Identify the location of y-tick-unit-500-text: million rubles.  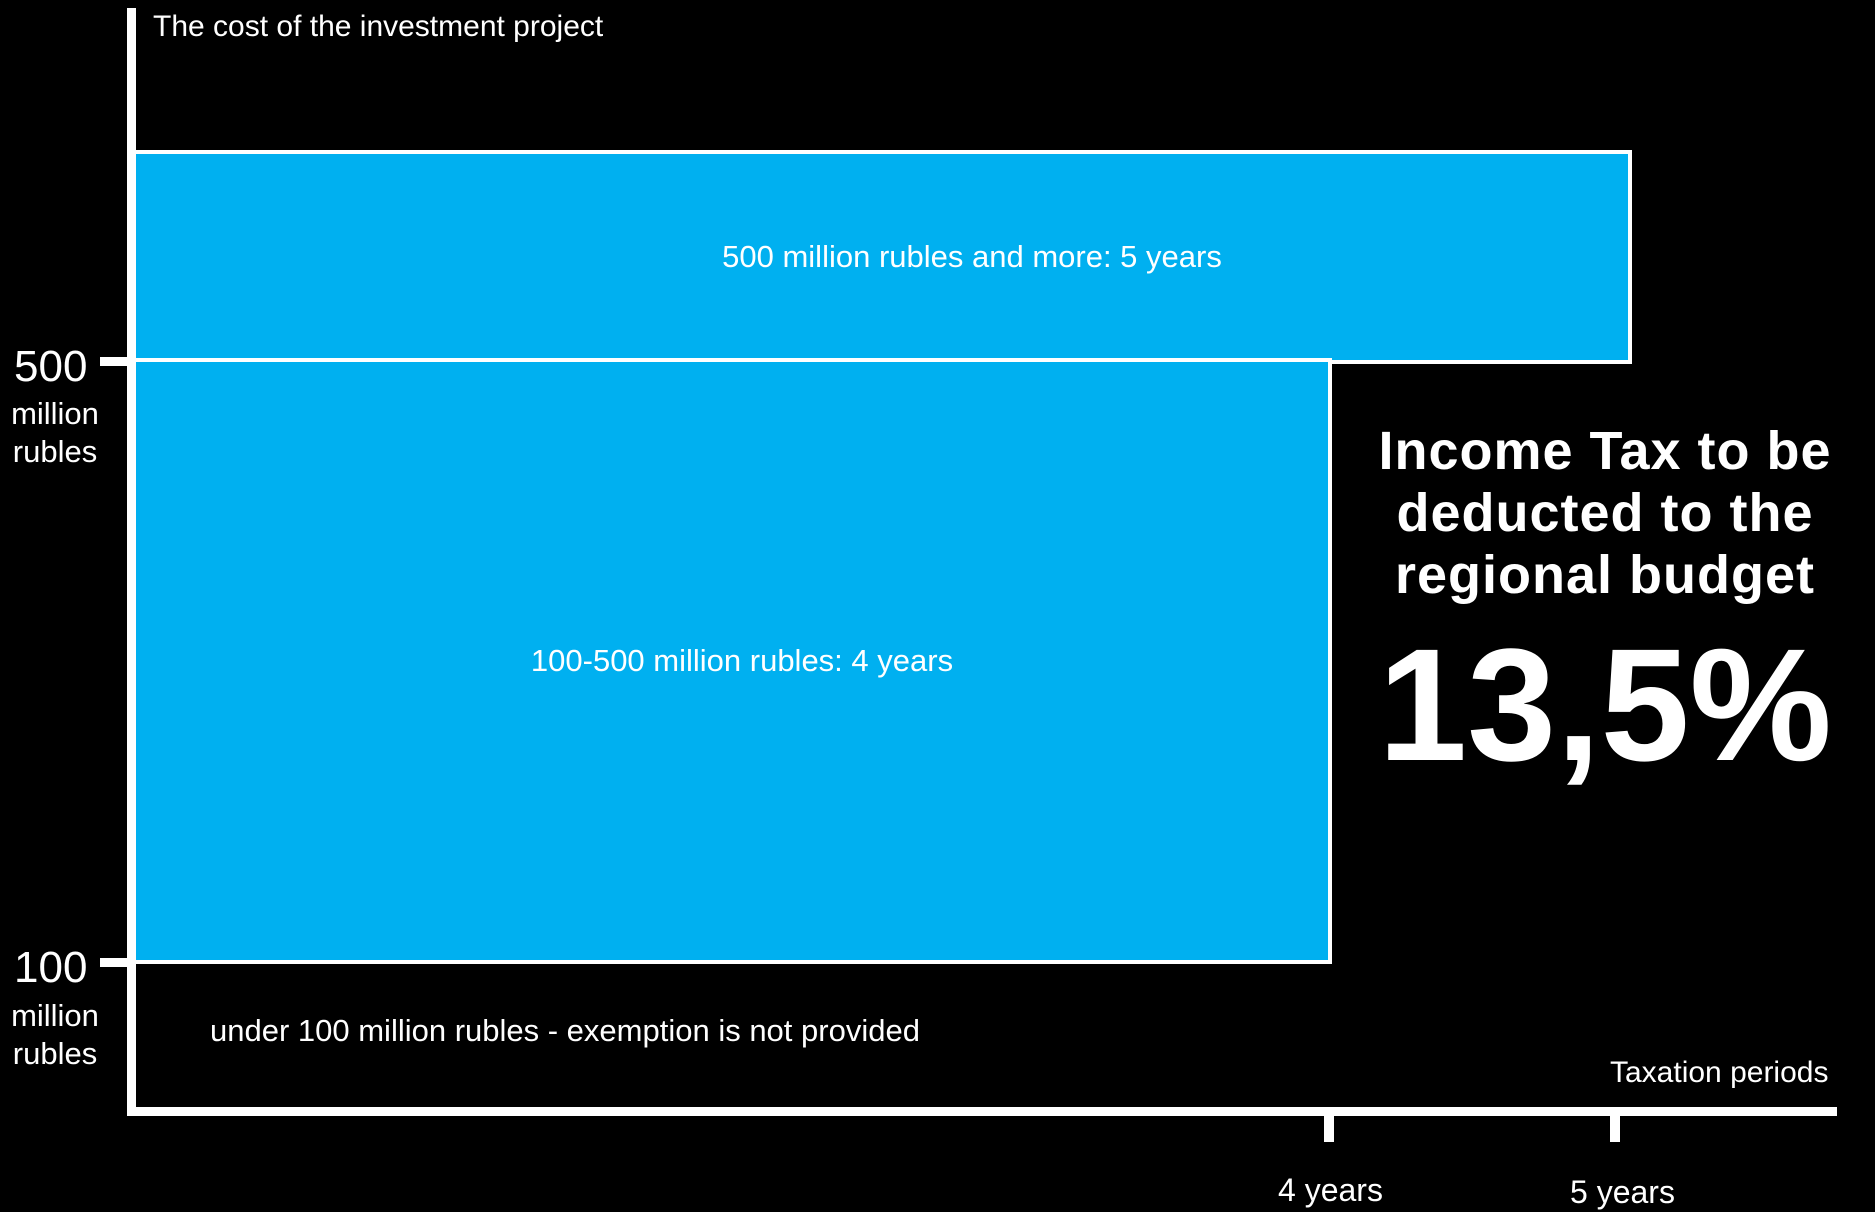
(55, 432).